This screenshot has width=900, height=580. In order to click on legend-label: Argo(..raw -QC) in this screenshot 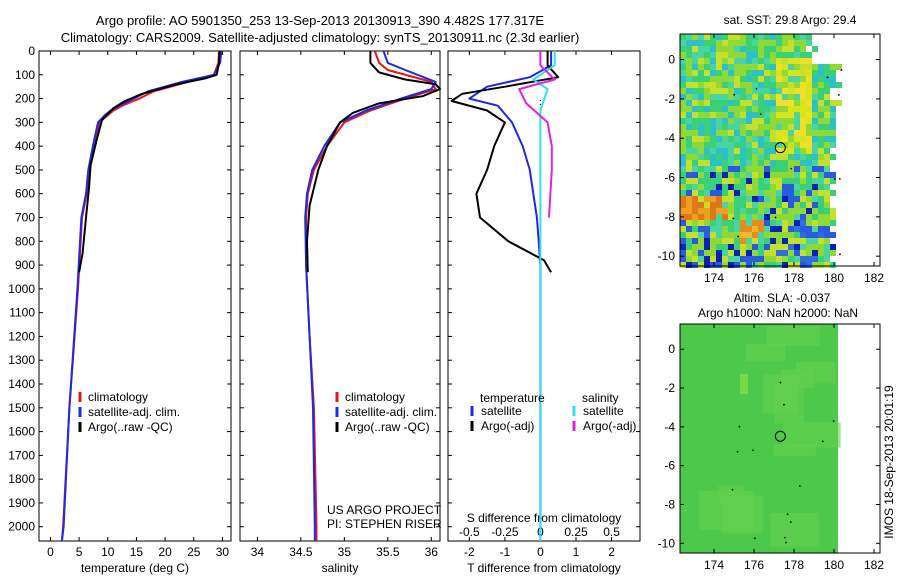, I will do `click(387, 427)`.